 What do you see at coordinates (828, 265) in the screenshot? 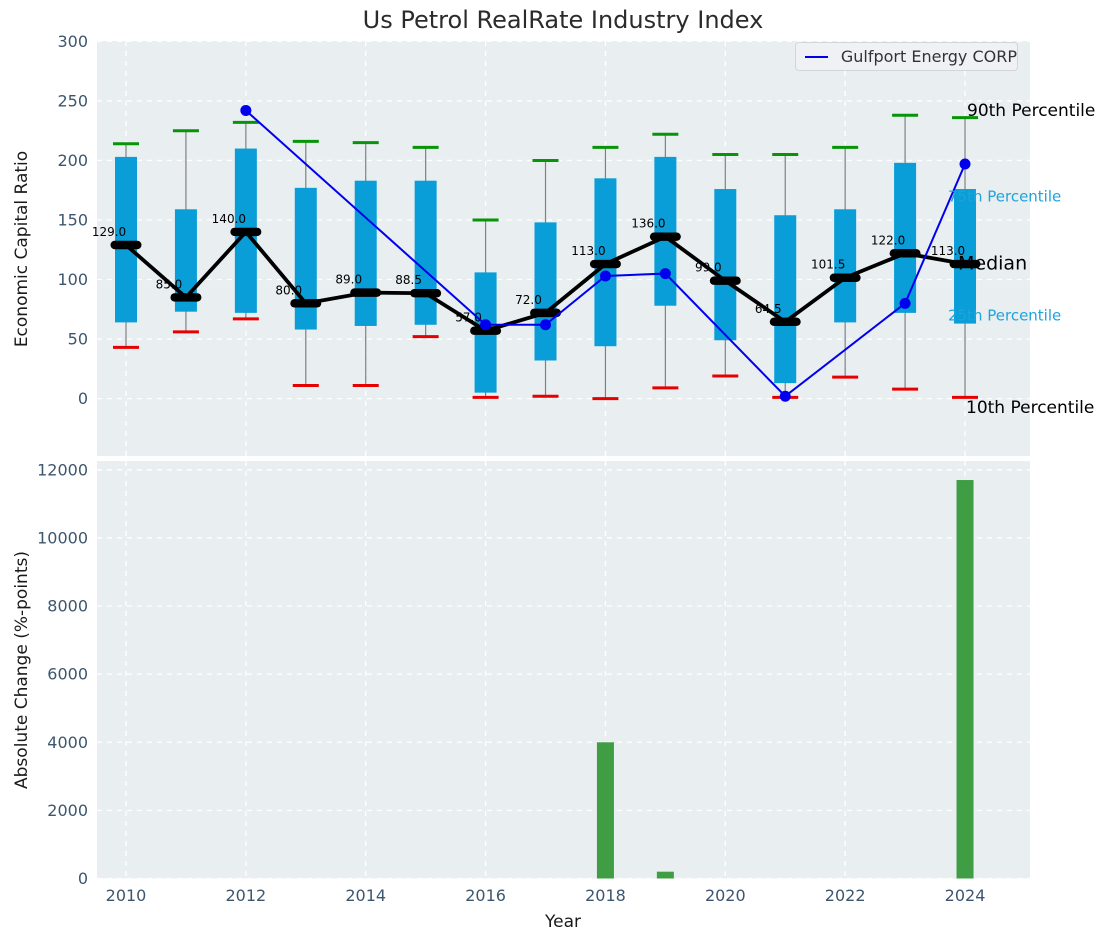
I see `median-value-label: 101.5` at bounding box center [828, 265].